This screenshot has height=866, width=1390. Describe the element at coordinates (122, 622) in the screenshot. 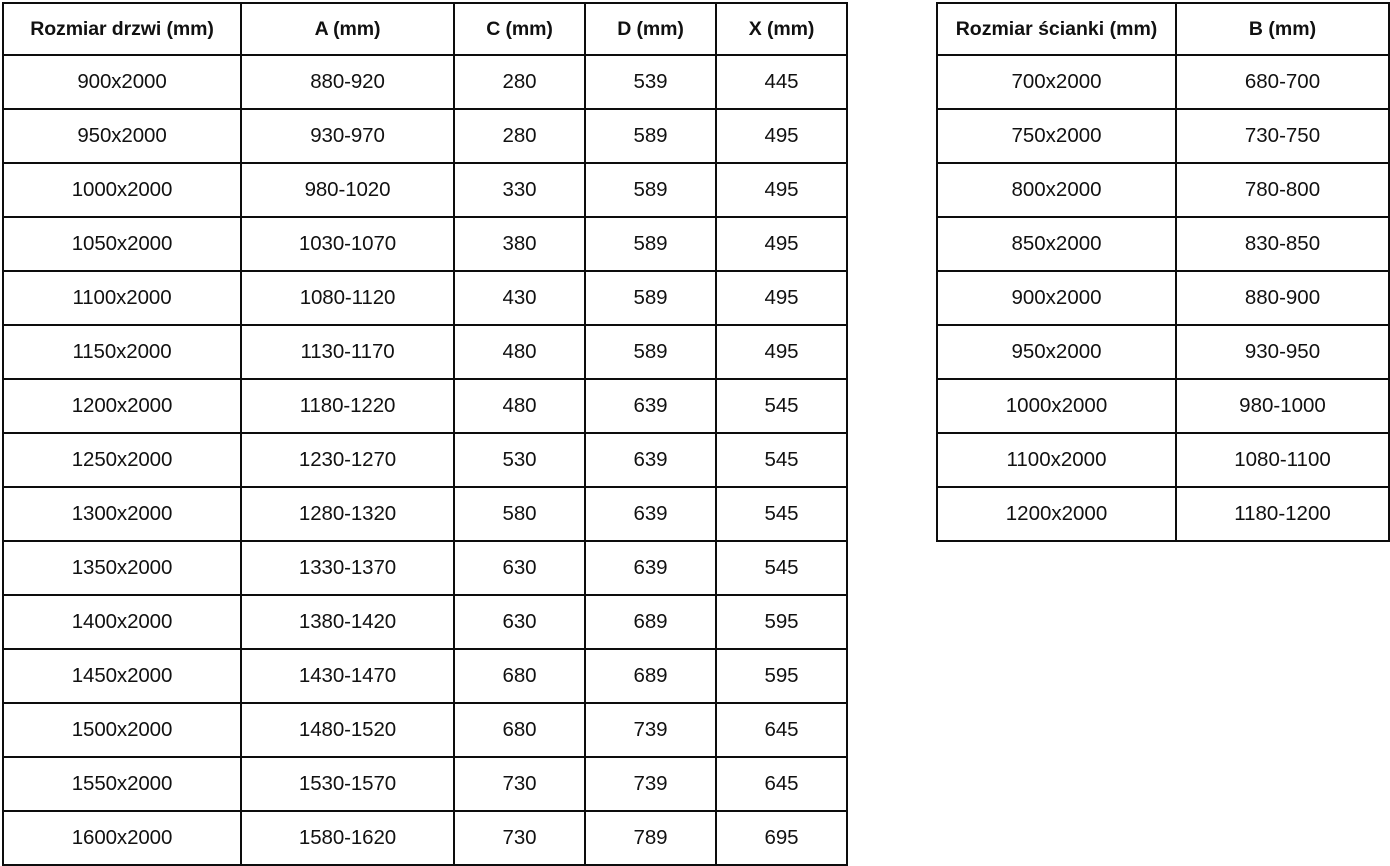

I see `door-cell-size: 1400x2000` at that location.